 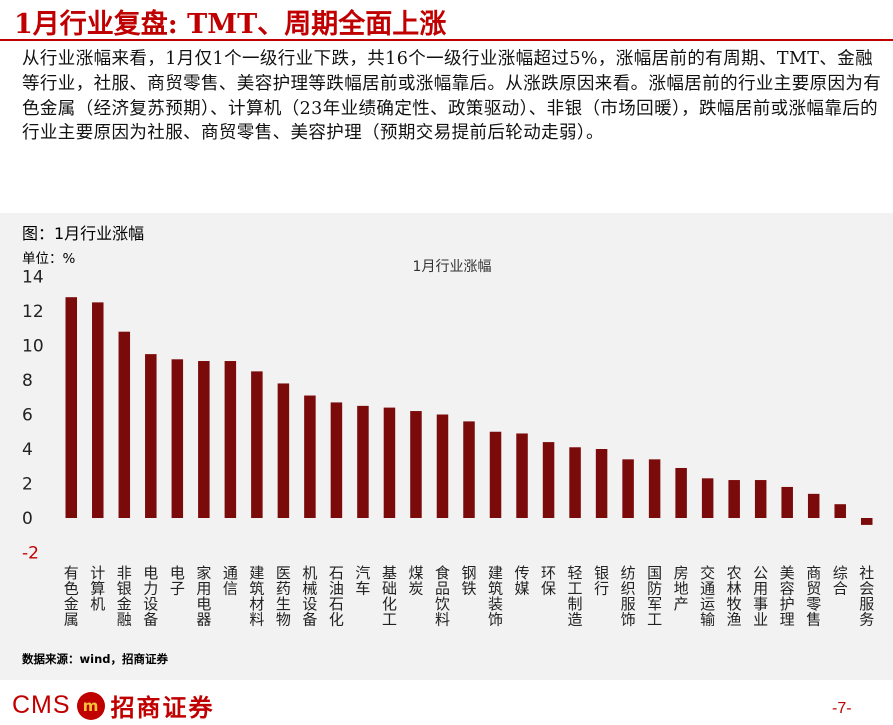 What do you see at coordinates (522, 581) in the screenshot?
I see `x-tick-label: 传媒` at bounding box center [522, 581].